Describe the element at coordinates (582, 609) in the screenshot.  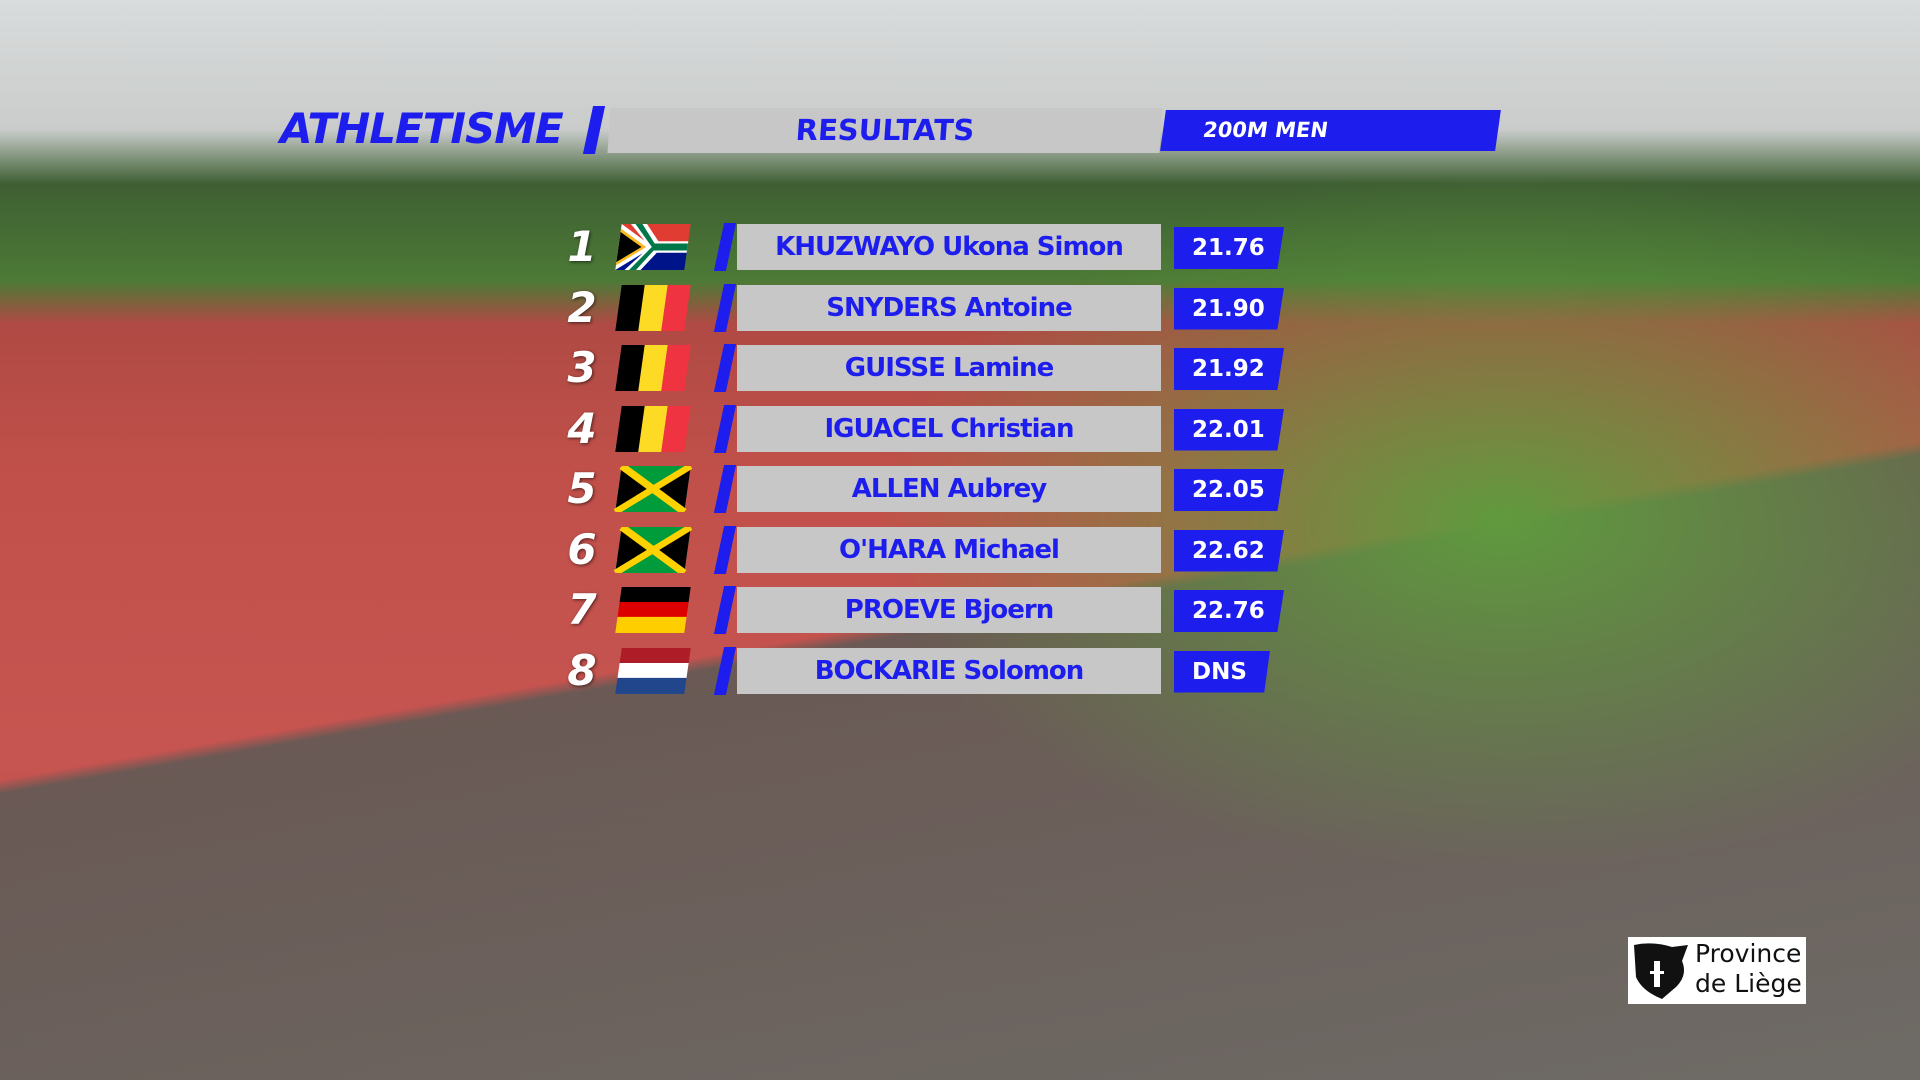
I see `rank: 7` at that location.